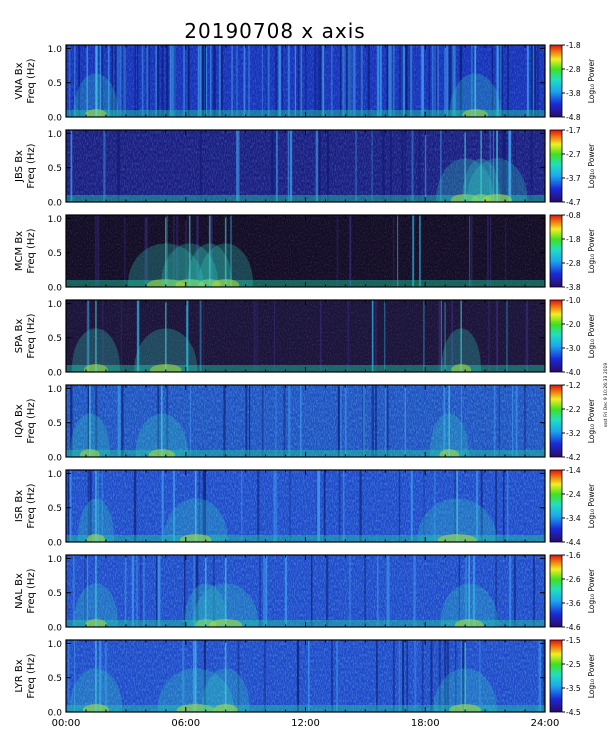 This screenshot has height=756, width=612. What do you see at coordinates (573, 324) in the screenshot?
I see `colorbar-tick-label: -2.0` at bounding box center [573, 324].